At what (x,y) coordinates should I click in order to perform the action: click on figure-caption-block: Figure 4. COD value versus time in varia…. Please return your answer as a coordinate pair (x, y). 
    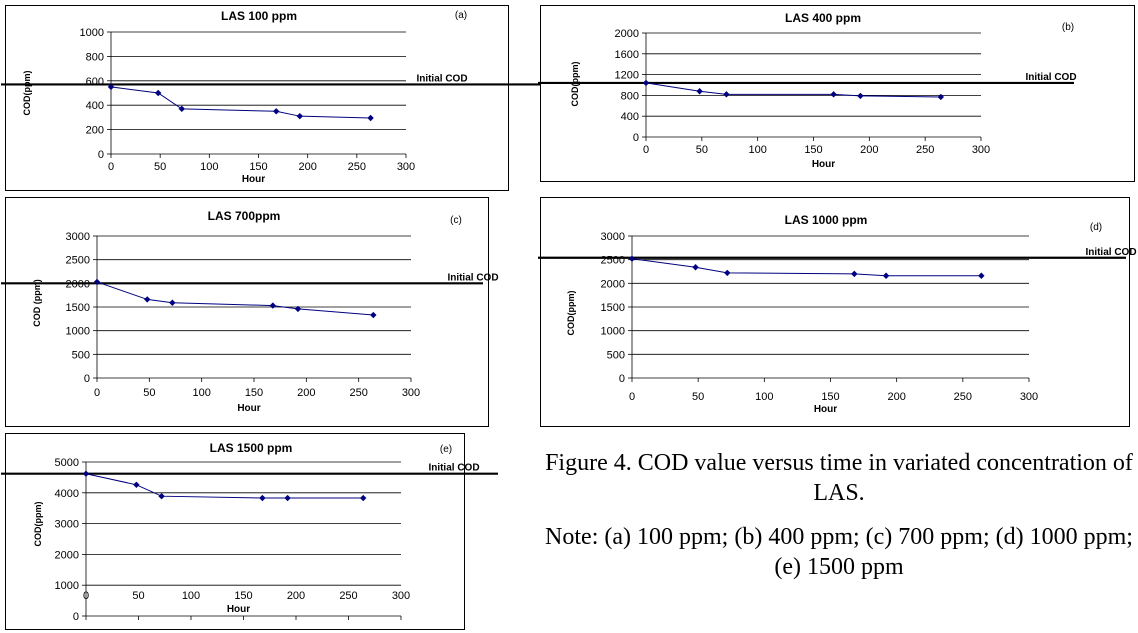
    Looking at the image, I should click on (839, 522).